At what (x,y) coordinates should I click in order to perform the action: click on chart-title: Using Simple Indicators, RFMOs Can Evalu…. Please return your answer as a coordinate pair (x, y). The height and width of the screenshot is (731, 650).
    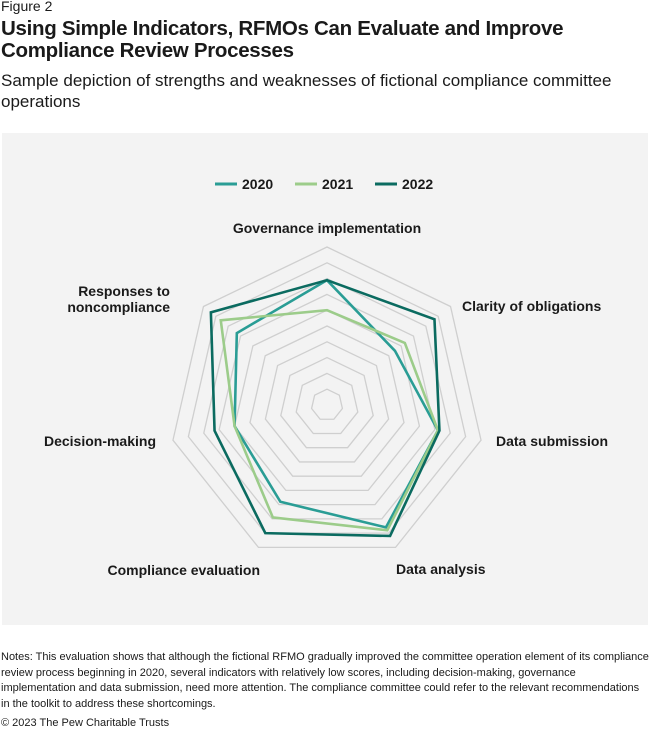
    Looking at the image, I should click on (282, 39).